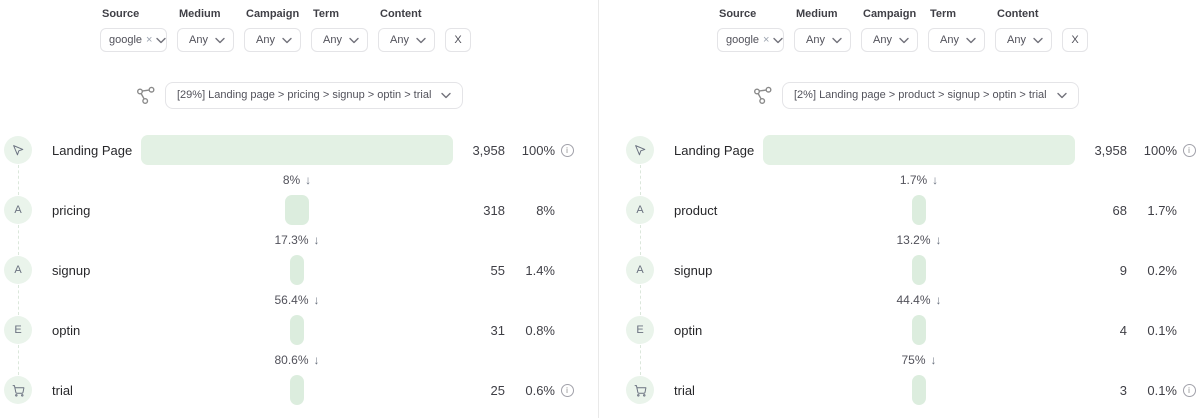 This screenshot has height=418, width=1200. What do you see at coordinates (301, 180) in the screenshot?
I see `conversion-row: 8%` at bounding box center [301, 180].